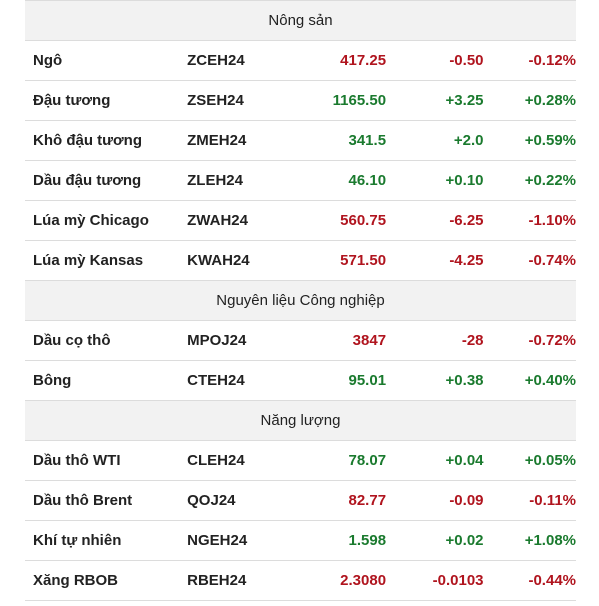 This screenshot has width=599, height=606. What do you see at coordinates (48, 60) in the screenshot?
I see `commodity-name: Ngô` at bounding box center [48, 60].